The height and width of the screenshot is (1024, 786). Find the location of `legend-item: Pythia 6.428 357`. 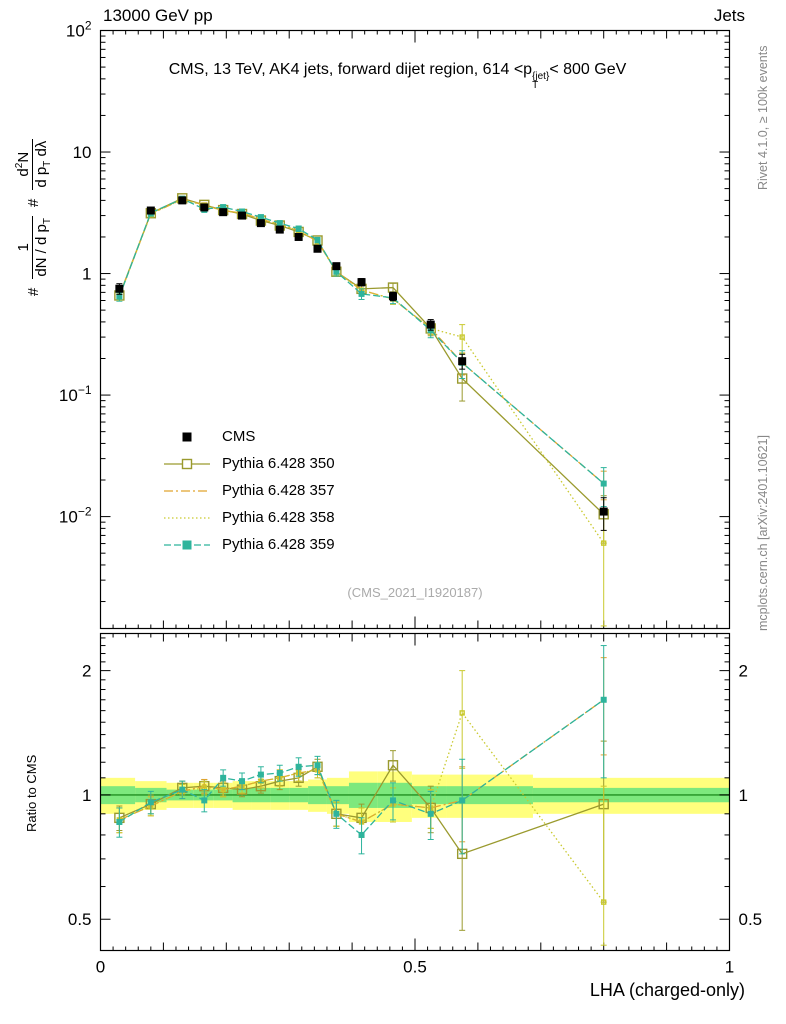

legend-item: Pythia 6.428 357 is located at coordinates (248, 490).